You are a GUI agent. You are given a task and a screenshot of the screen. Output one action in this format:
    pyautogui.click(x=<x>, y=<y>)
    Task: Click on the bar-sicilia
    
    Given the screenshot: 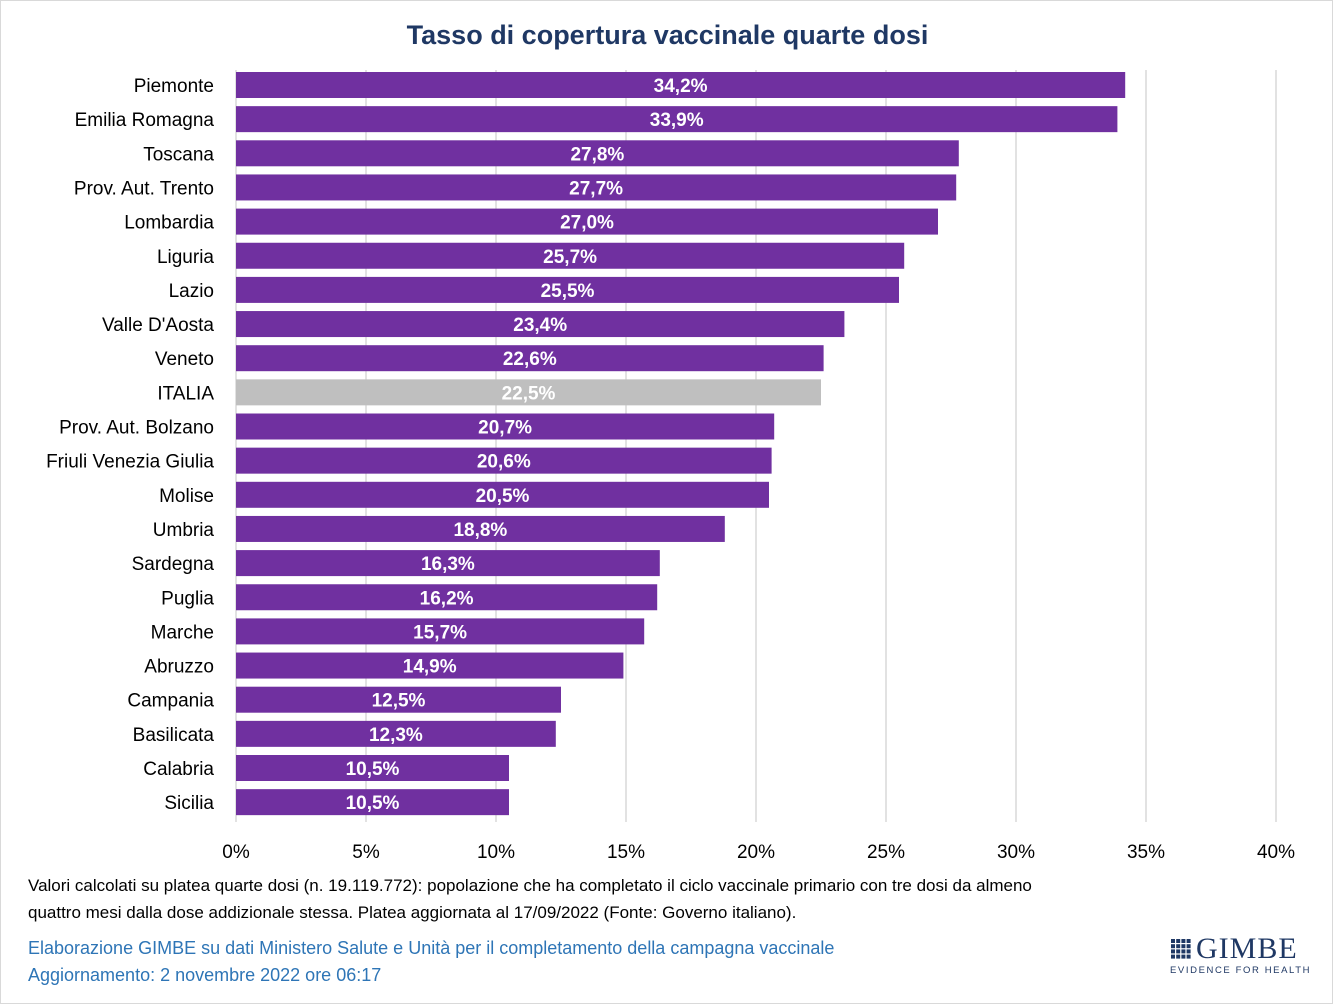 What is the action you would take?
    pyautogui.click(x=372, y=802)
    